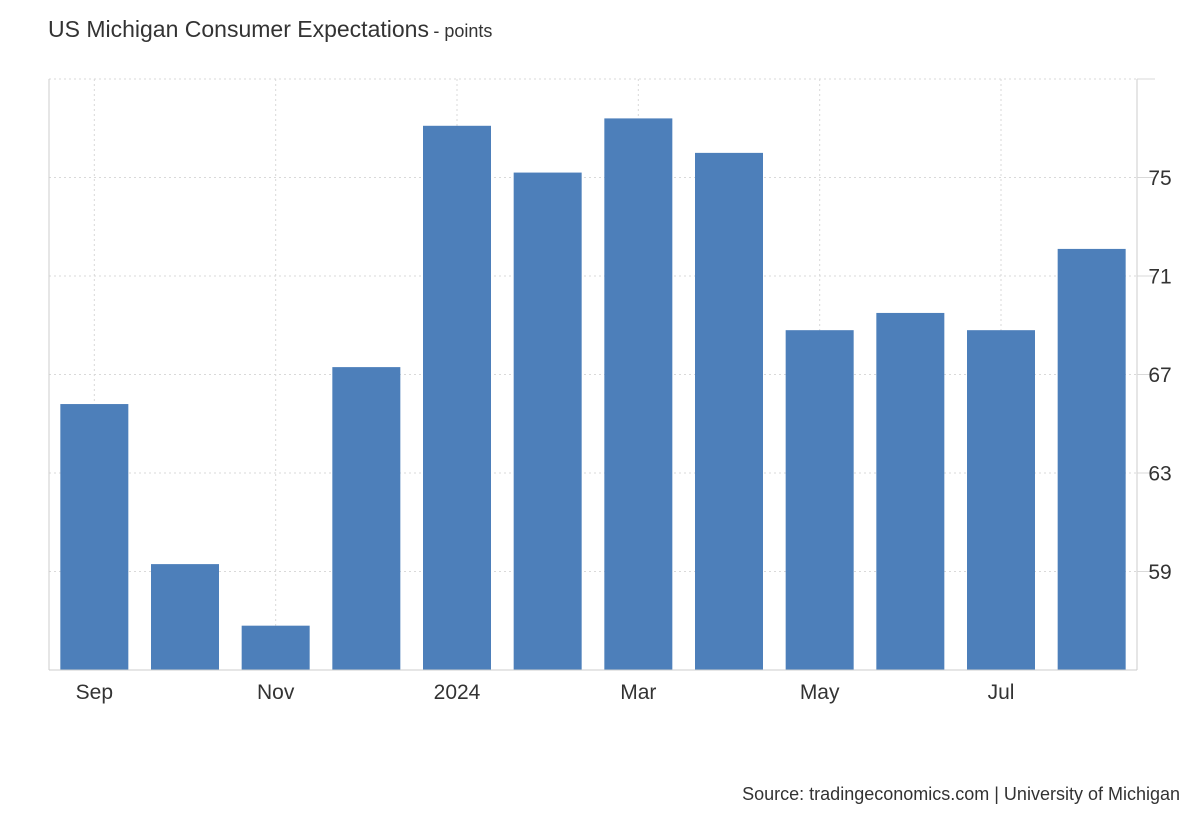 This screenshot has height=820, width=1200. Describe the element at coordinates (1159, 178) in the screenshot. I see `y-tick-label: 75` at that location.